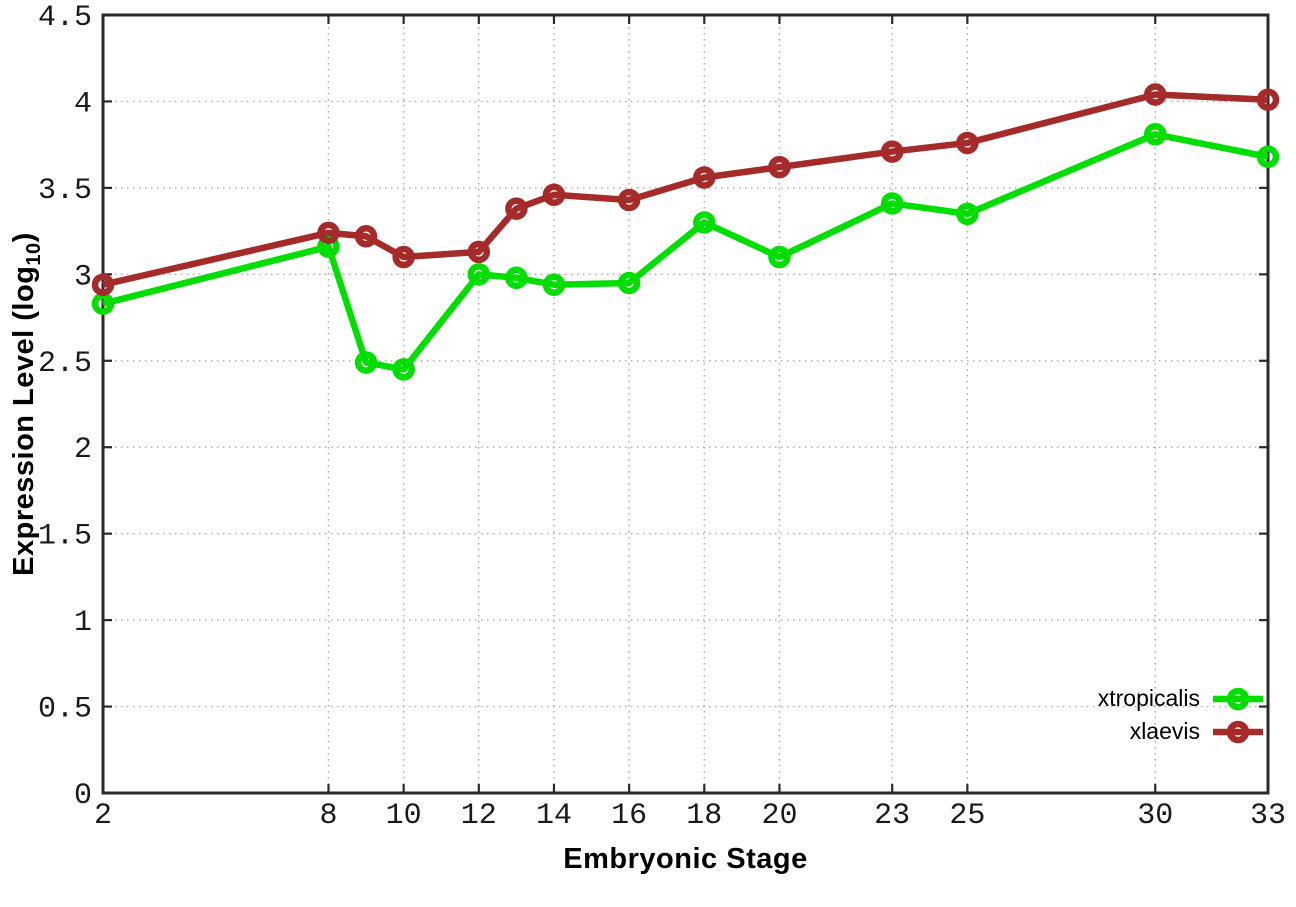  Describe the element at coordinates (554, 816) in the screenshot. I see `x-tick-label: 14` at that location.